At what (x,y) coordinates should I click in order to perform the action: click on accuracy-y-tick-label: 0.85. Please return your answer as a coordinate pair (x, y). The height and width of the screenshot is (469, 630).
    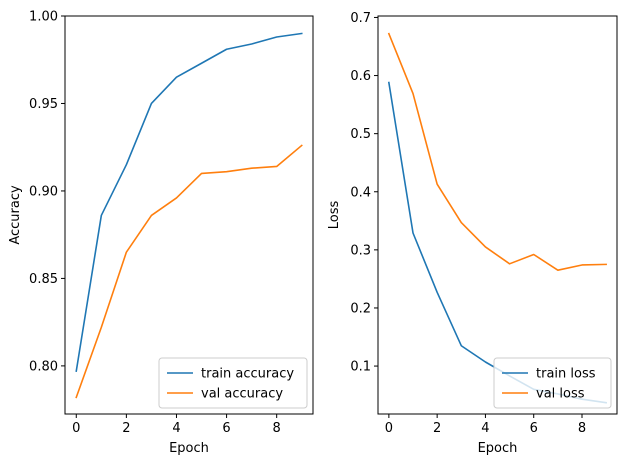
    Looking at the image, I should click on (43, 279).